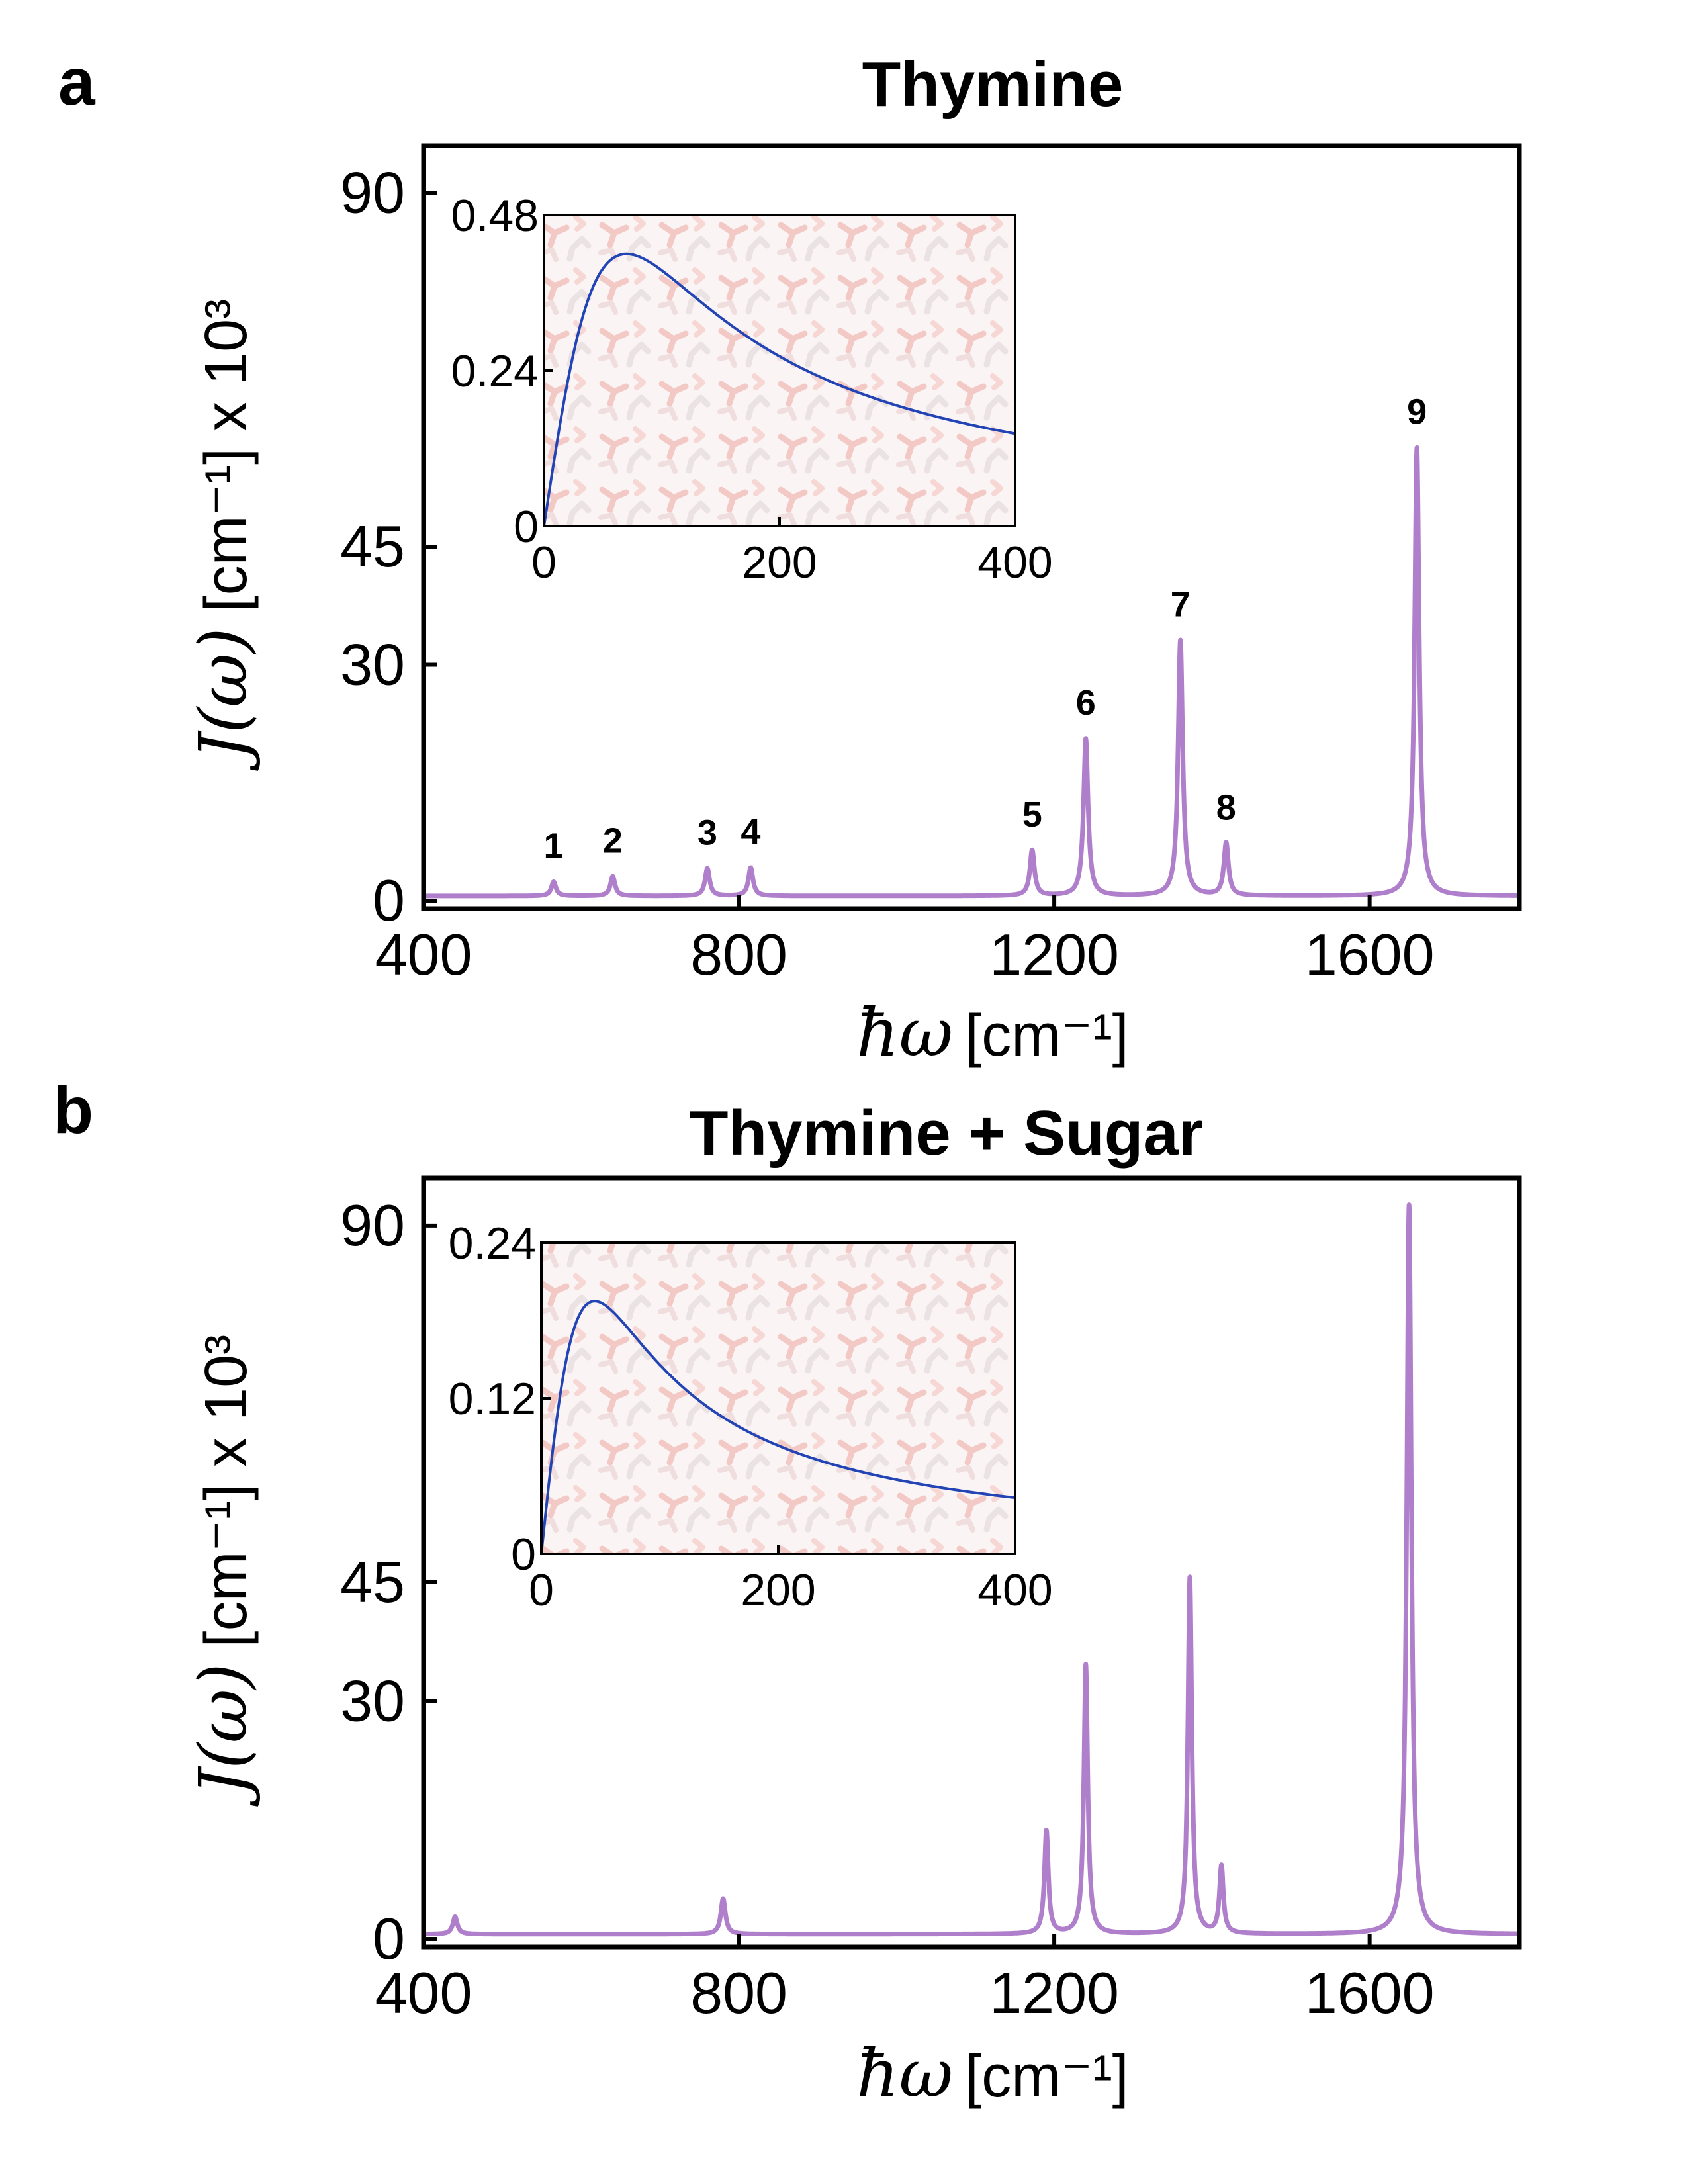 This screenshot has width=1708, height=2162. What do you see at coordinates (946, 1133) in the screenshot?
I see `chart-title: Thymine + Sugar` at bounding box center [946, 1133].